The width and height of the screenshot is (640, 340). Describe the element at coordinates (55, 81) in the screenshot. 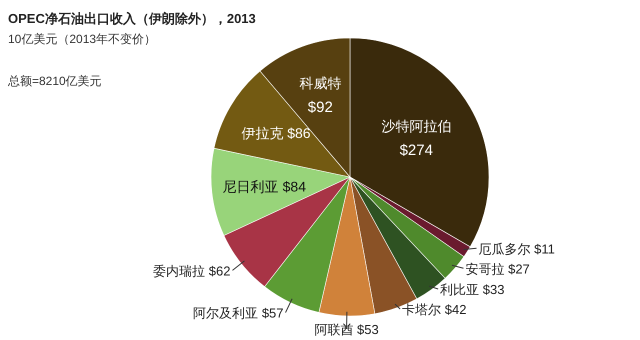

I see `annotation: 总额=8210亿美元` at that location.